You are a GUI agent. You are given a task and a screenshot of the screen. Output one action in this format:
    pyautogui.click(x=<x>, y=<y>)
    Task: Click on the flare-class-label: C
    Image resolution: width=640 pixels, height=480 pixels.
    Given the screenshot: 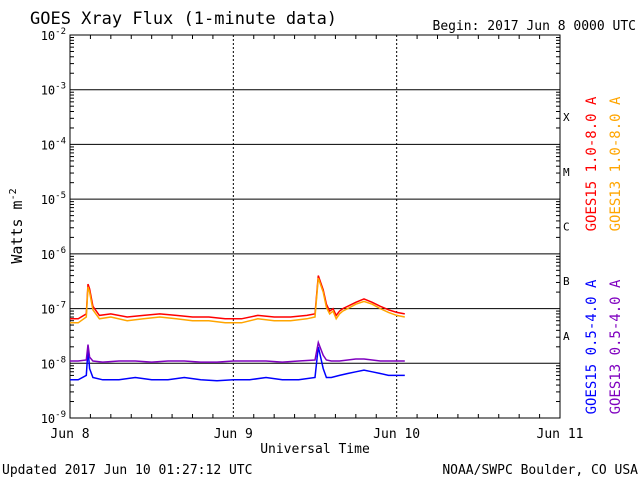 What is the action you would take?
    pyautogui.click(x=566, y=227)
    